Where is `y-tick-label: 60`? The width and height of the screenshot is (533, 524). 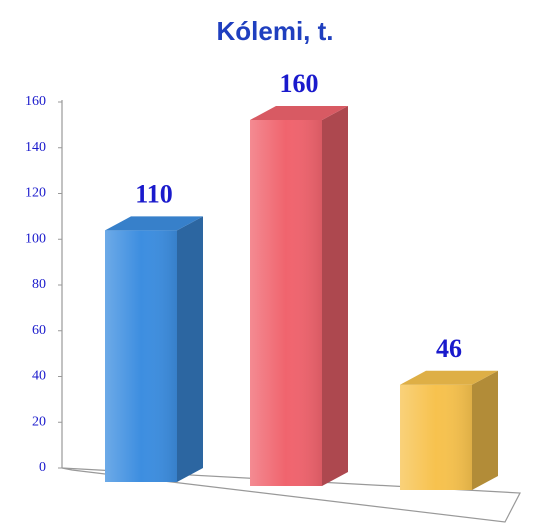
y-tick-label: 60 is located at coordinates (39, 330).